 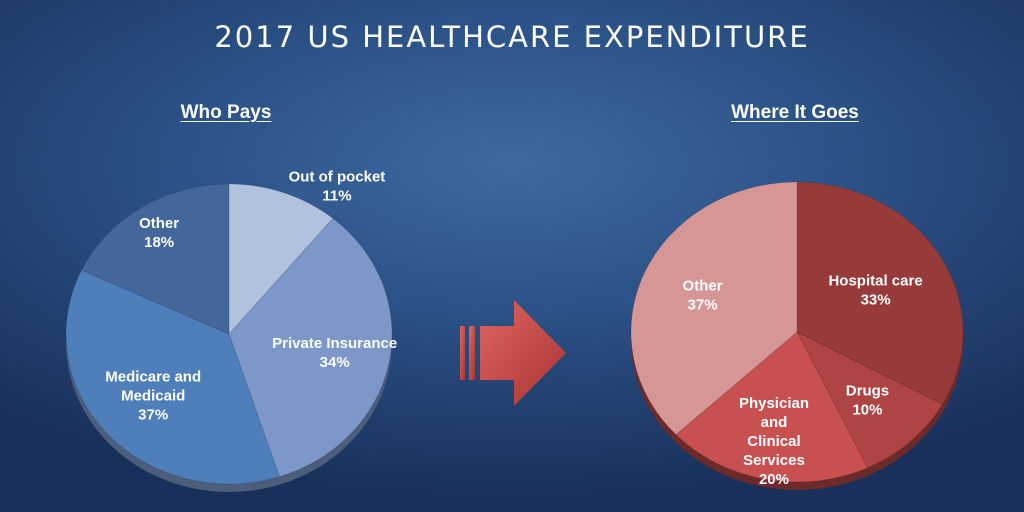 What do you see at coordinates (153, 396) in the screenshot?
I see `slice-label: Medicare and Medicaid 37%` at bounding box center [153, 396].